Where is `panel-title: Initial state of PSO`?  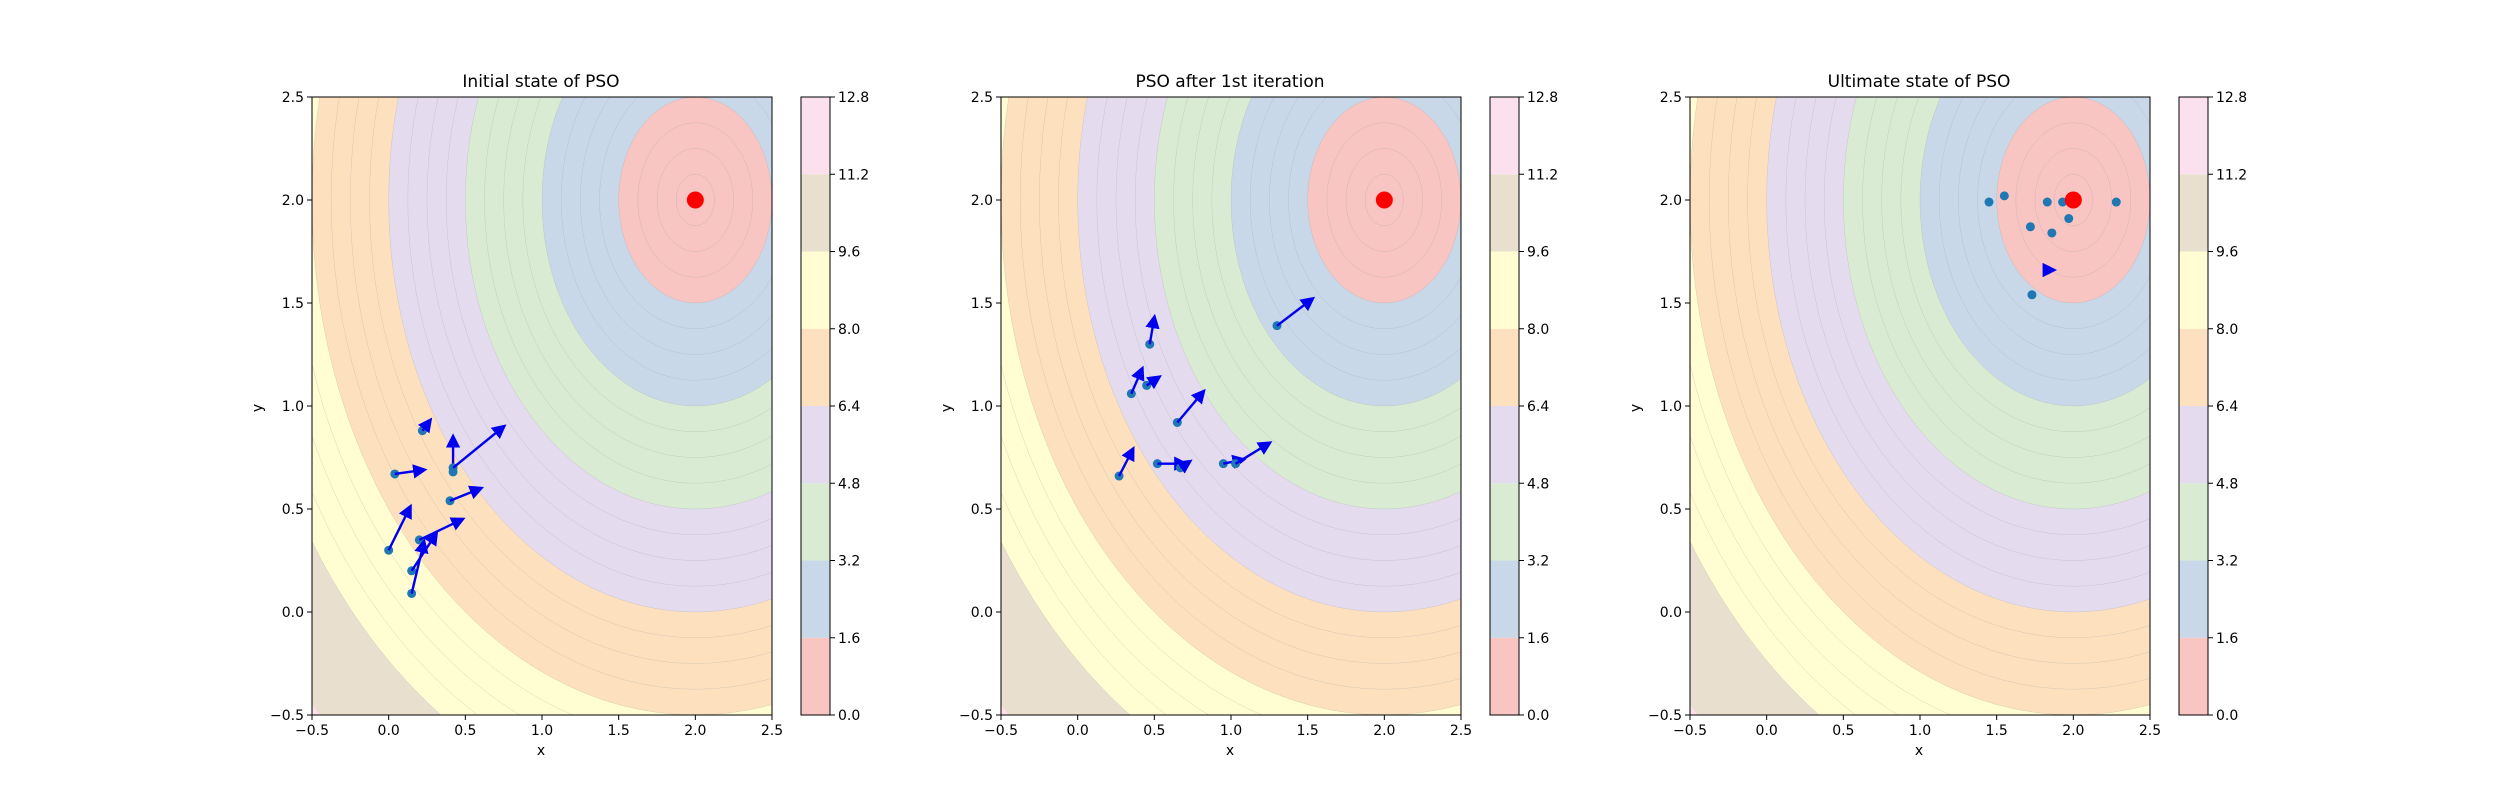
panel-title: Initial state of PSO is located at coordinates (540, 82).